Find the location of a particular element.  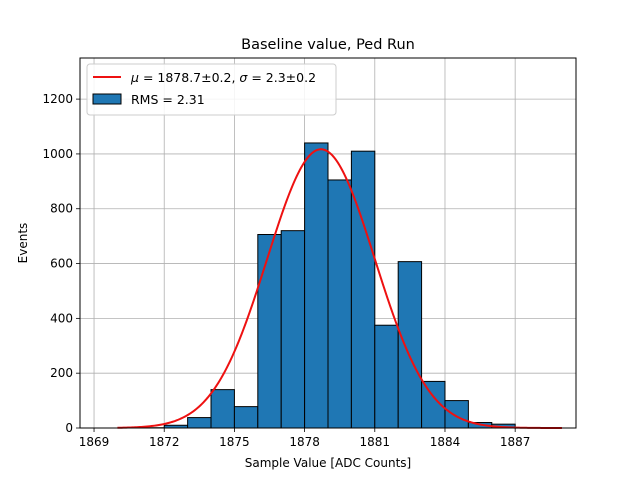

x-axis-label: Sample Value [ADC Counts] is located at coordinates (328, 463).